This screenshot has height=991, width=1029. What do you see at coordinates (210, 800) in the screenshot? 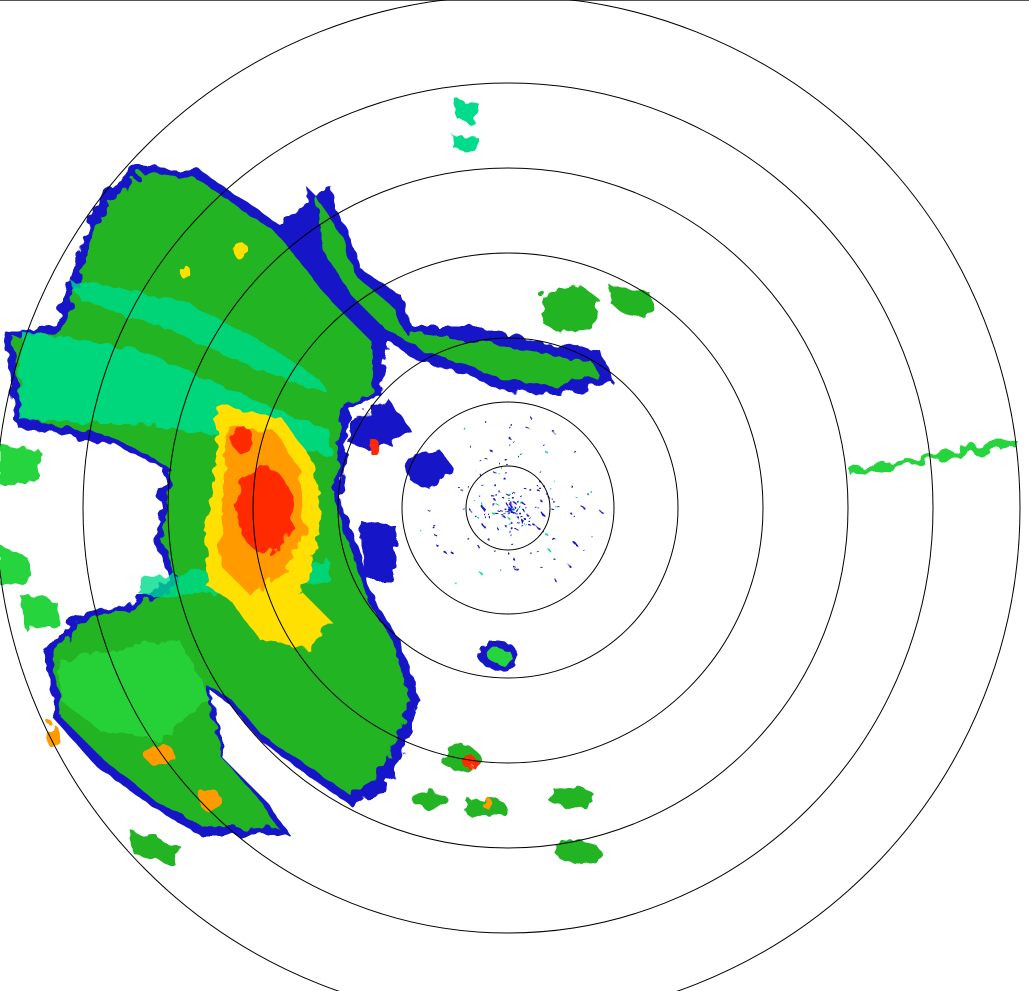
I see `intense-cell-south-southwest` at bounding box center [210, 800].